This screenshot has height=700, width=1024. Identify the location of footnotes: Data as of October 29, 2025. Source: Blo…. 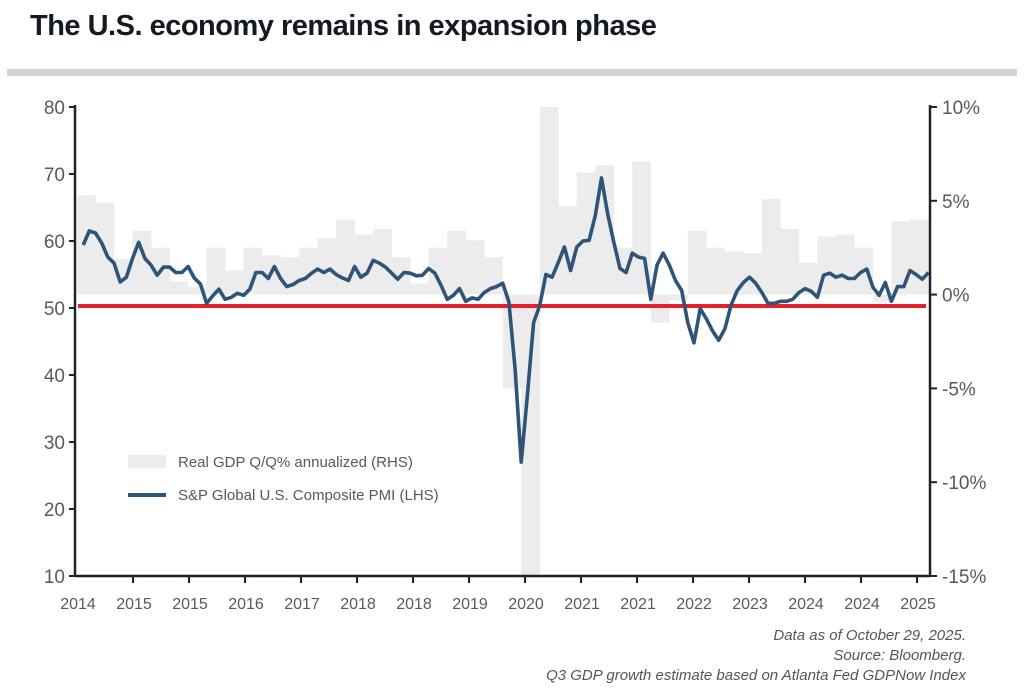
(756, 656).